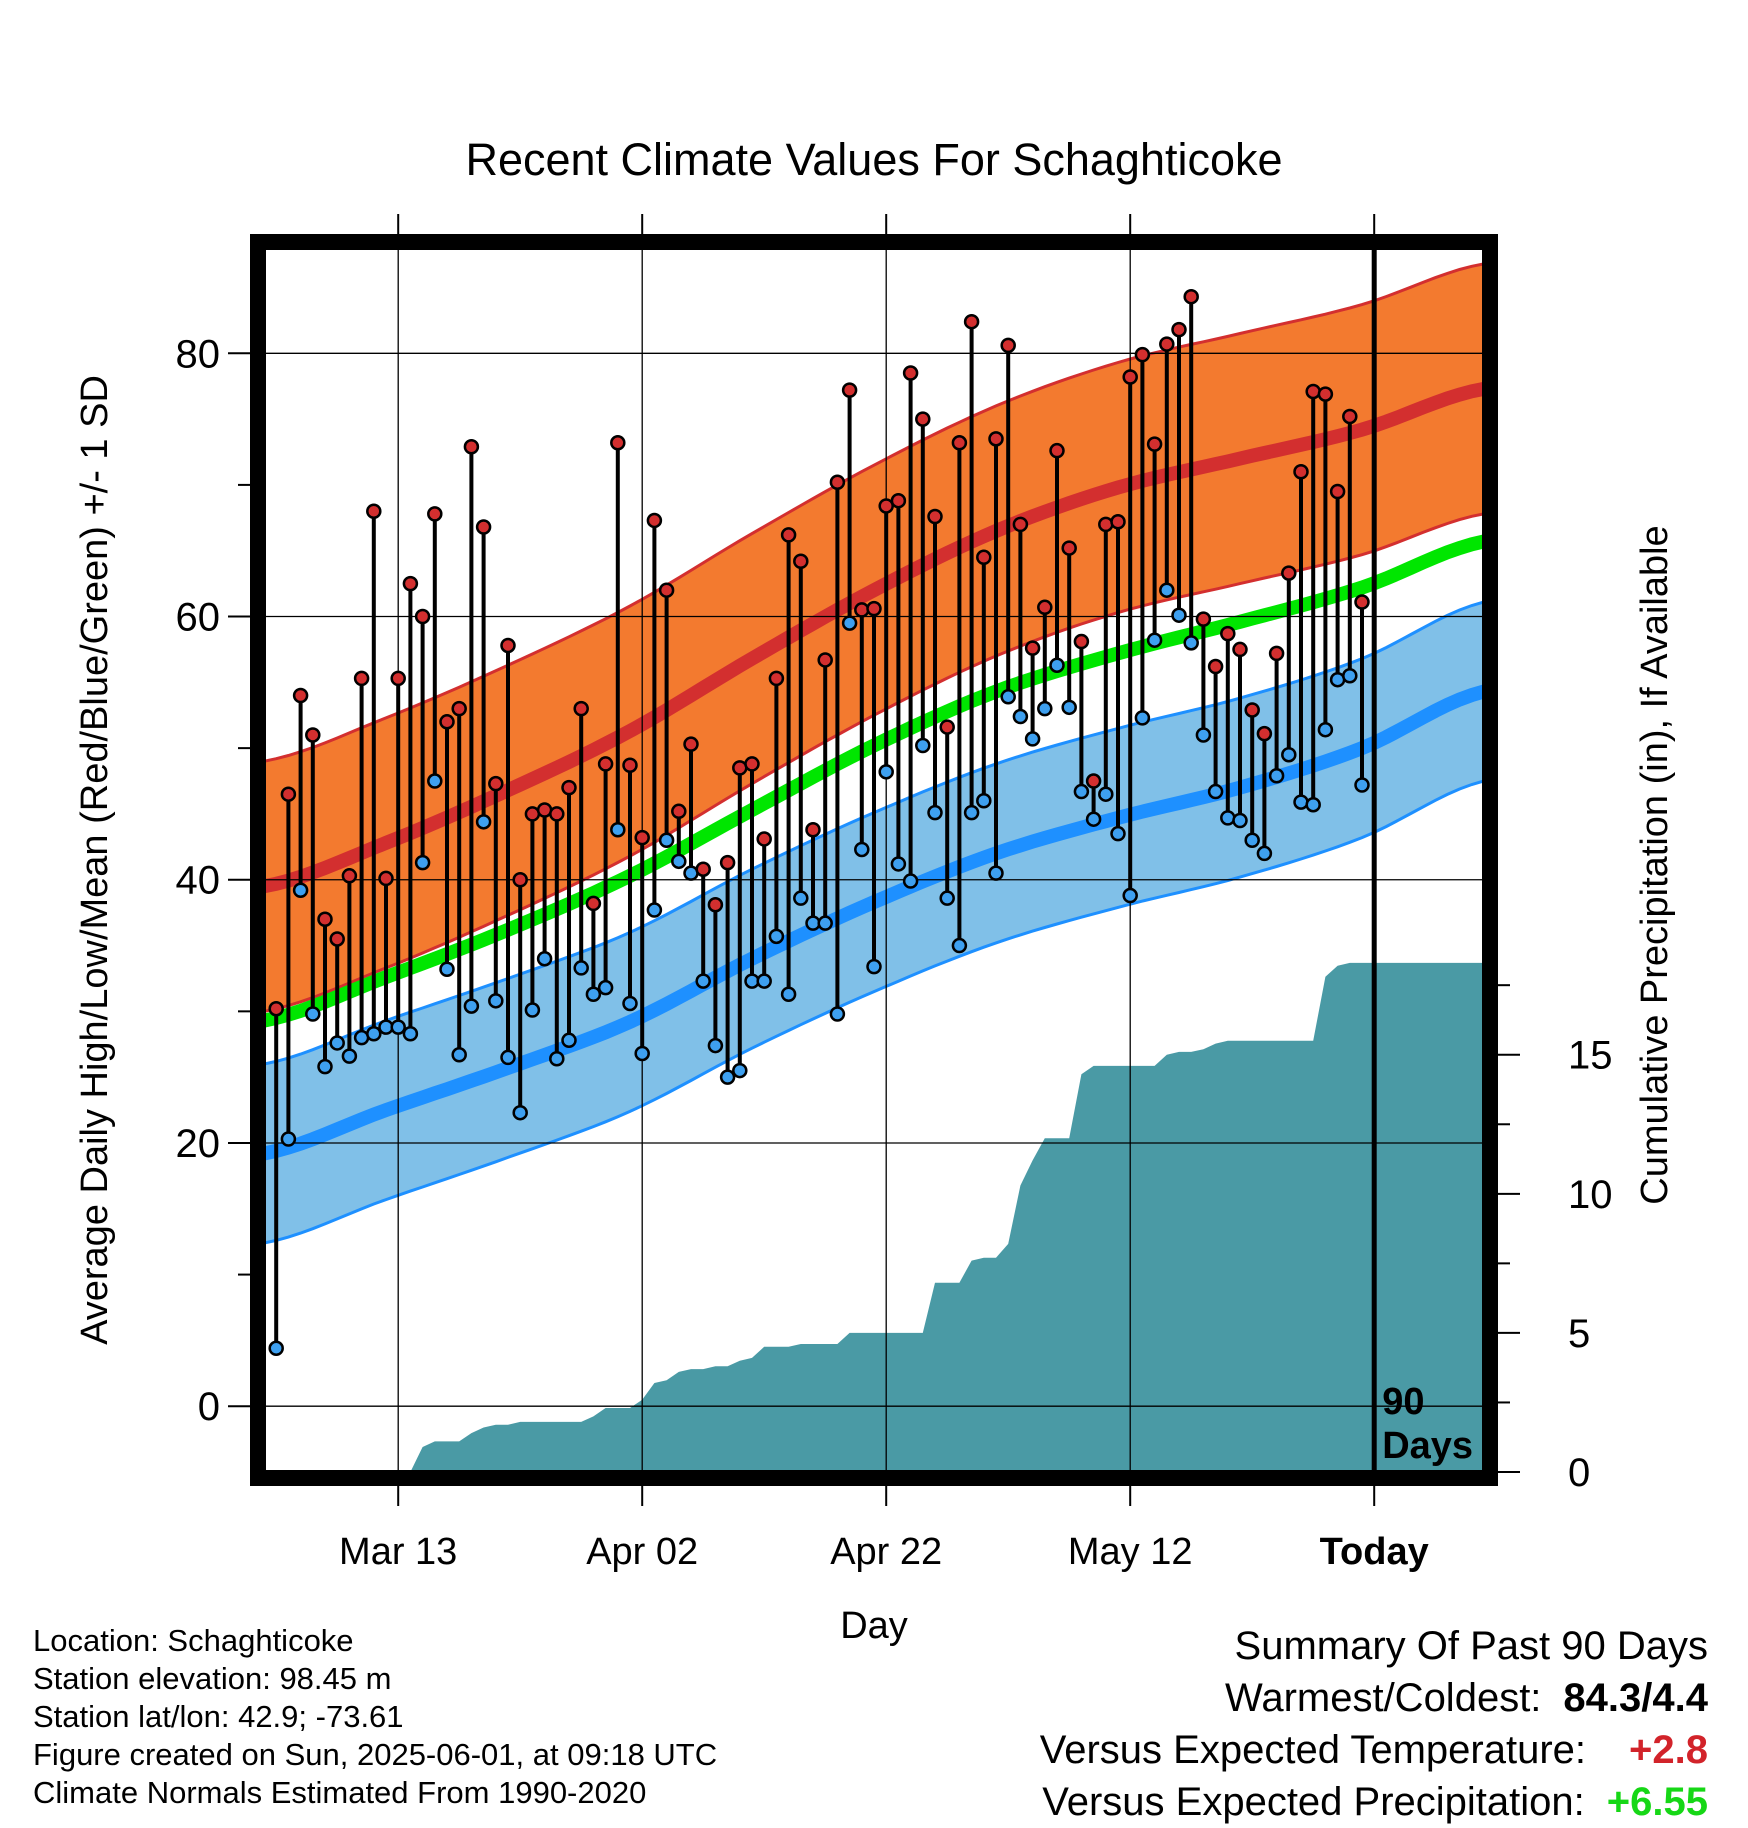 This screenshot has width=1748, height=1828. What do you see at coordinates (1635, 1698) in the screenshot?
I see `warmest-coldest-value: 84.3/4.4` at bounding box center [1635, 1698].